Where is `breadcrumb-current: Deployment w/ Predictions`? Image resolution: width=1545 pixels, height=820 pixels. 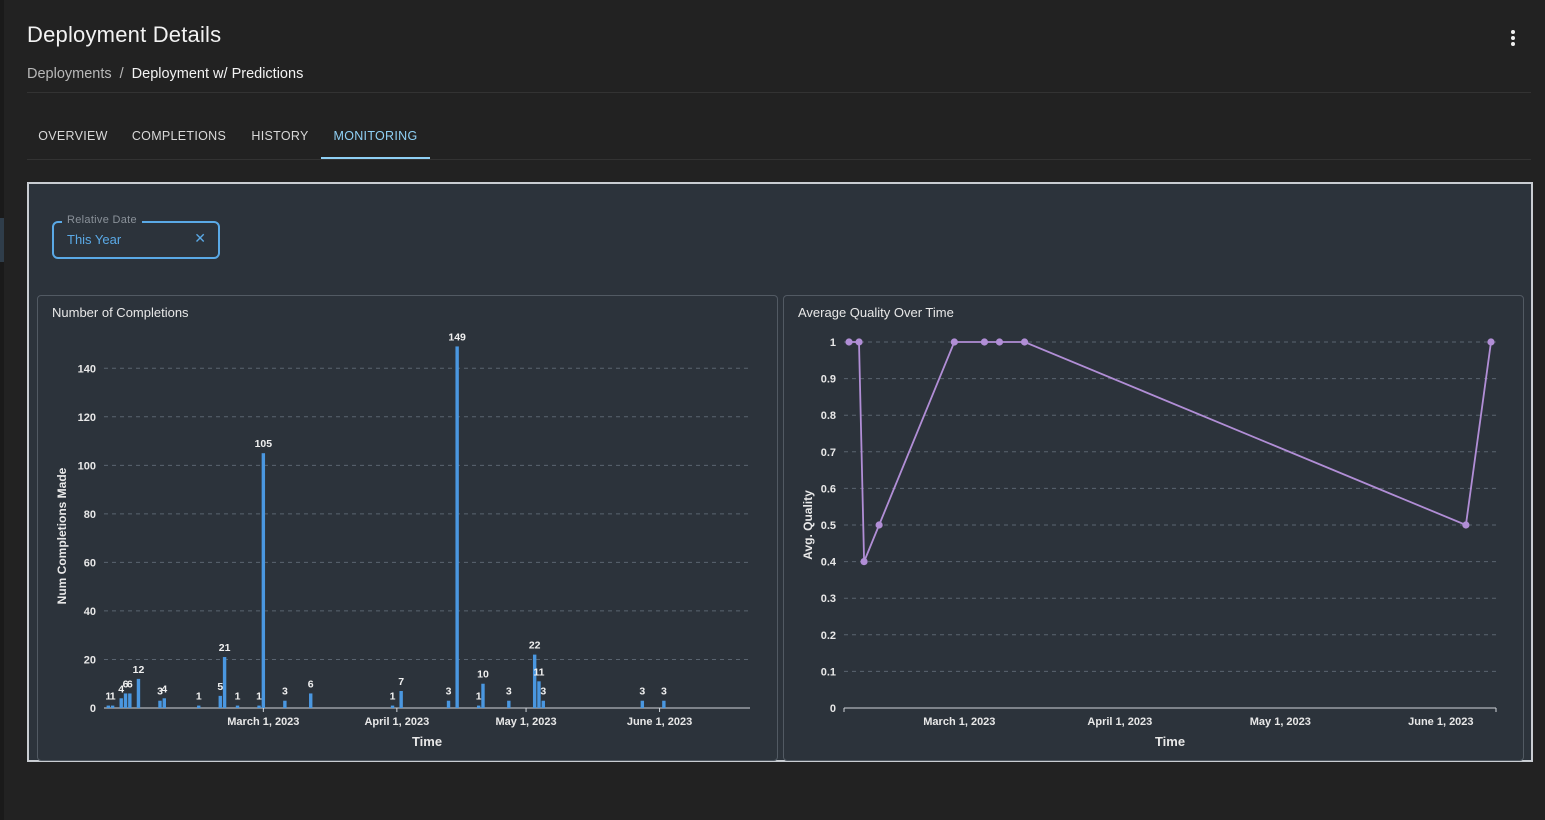
breadcrumb-current: Deployment w/ Predictions is located at coordinates (217, 74).